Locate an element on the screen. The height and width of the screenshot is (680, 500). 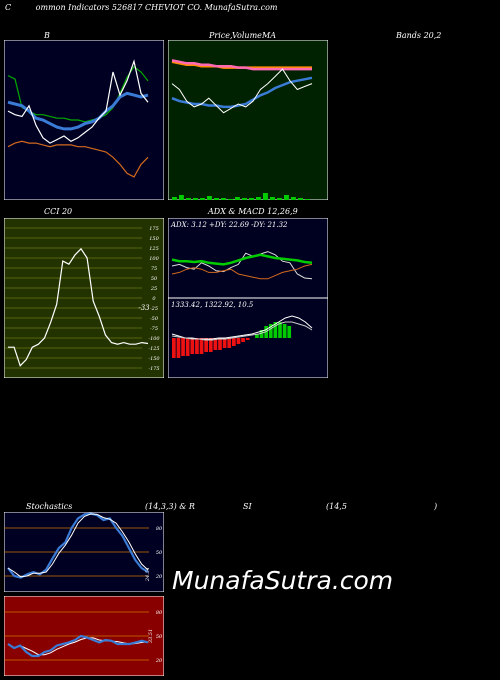
rsi-tick-label: 50 is located at coordinates (159, 637).